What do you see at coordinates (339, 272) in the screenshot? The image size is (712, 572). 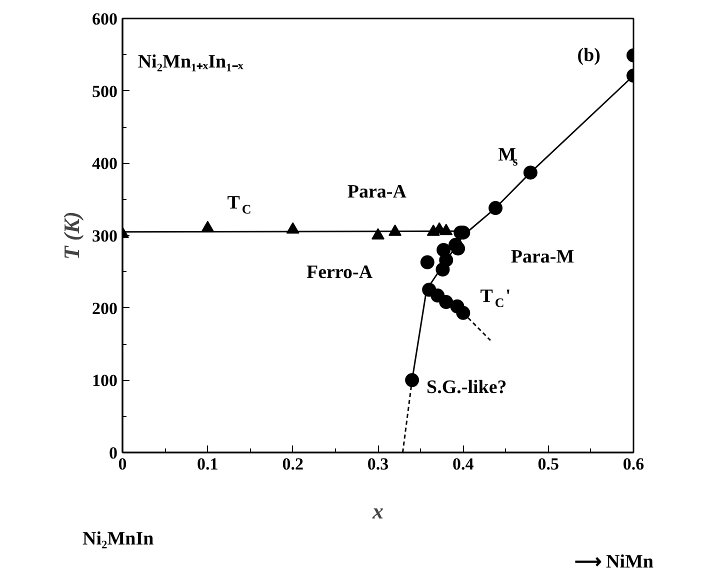 I see `annotation: Ferro-A` at bounding box center [339, 272].